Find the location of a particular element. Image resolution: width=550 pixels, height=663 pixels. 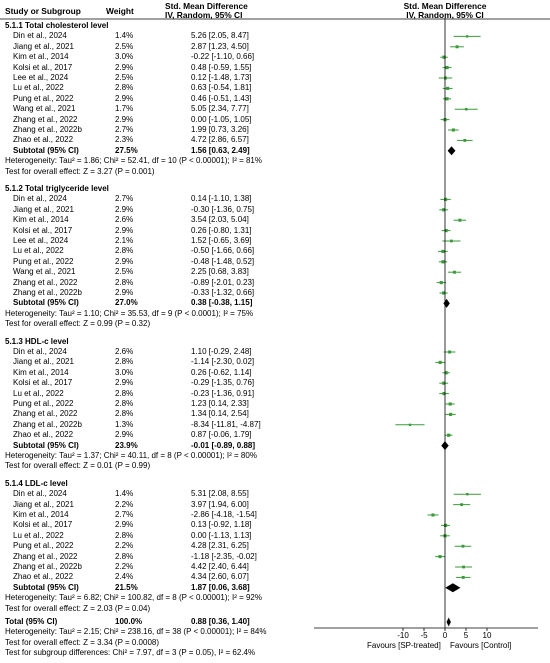

subtotal-weight: 21.5% is located at coordinates (126, 587).